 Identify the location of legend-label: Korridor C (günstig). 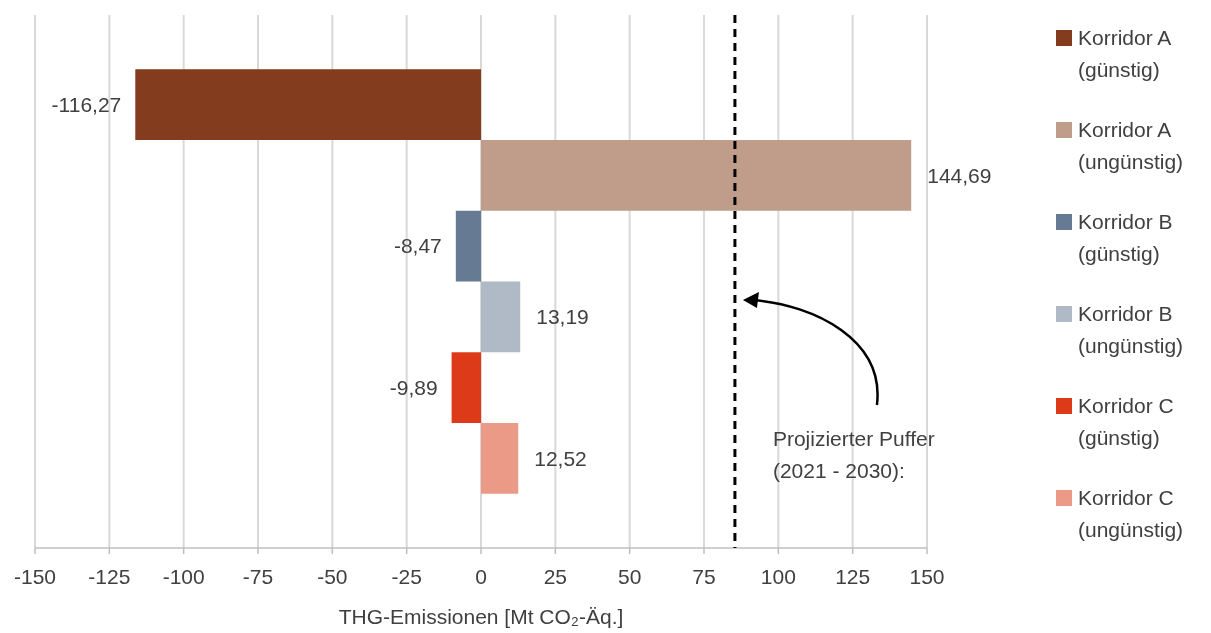
(1126, 421).